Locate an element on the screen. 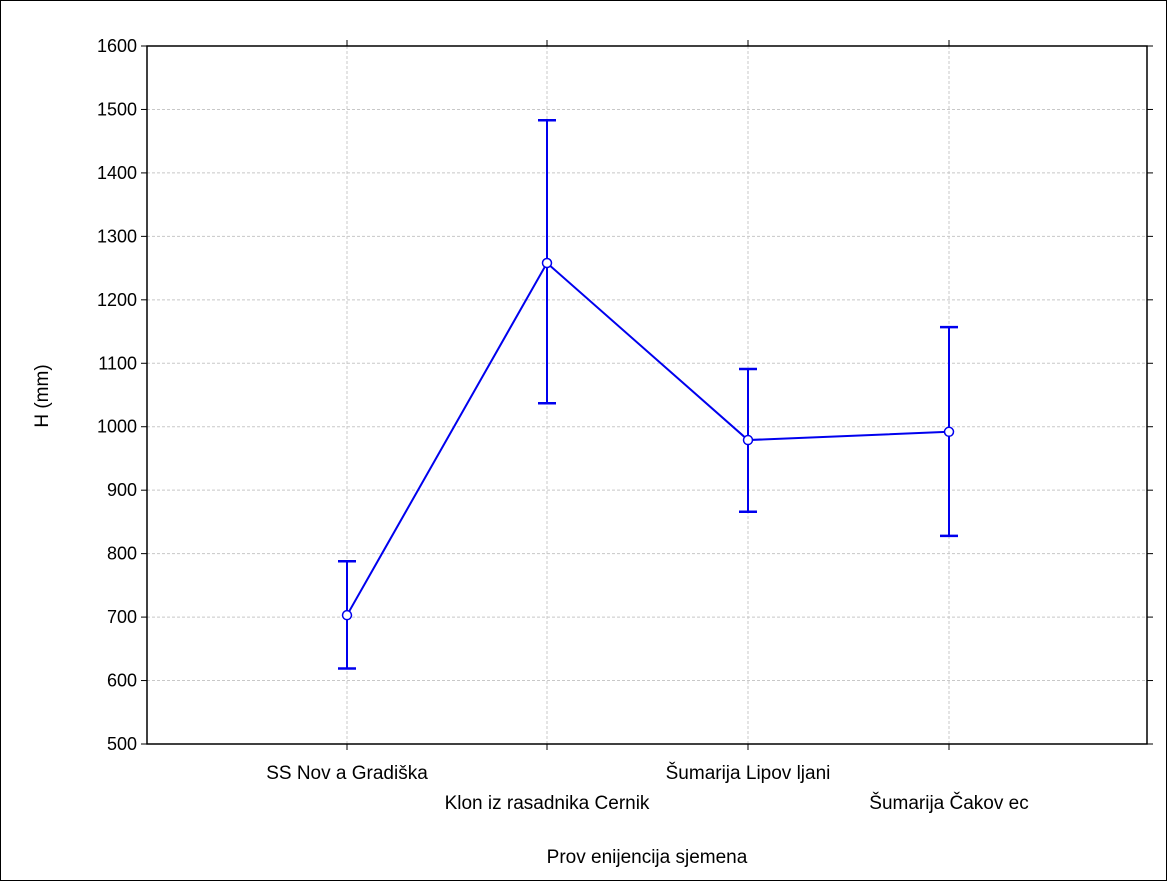 This screenshot has width=1167, height=882. y-tick-label: 900 is located at coordinates (122, 490).